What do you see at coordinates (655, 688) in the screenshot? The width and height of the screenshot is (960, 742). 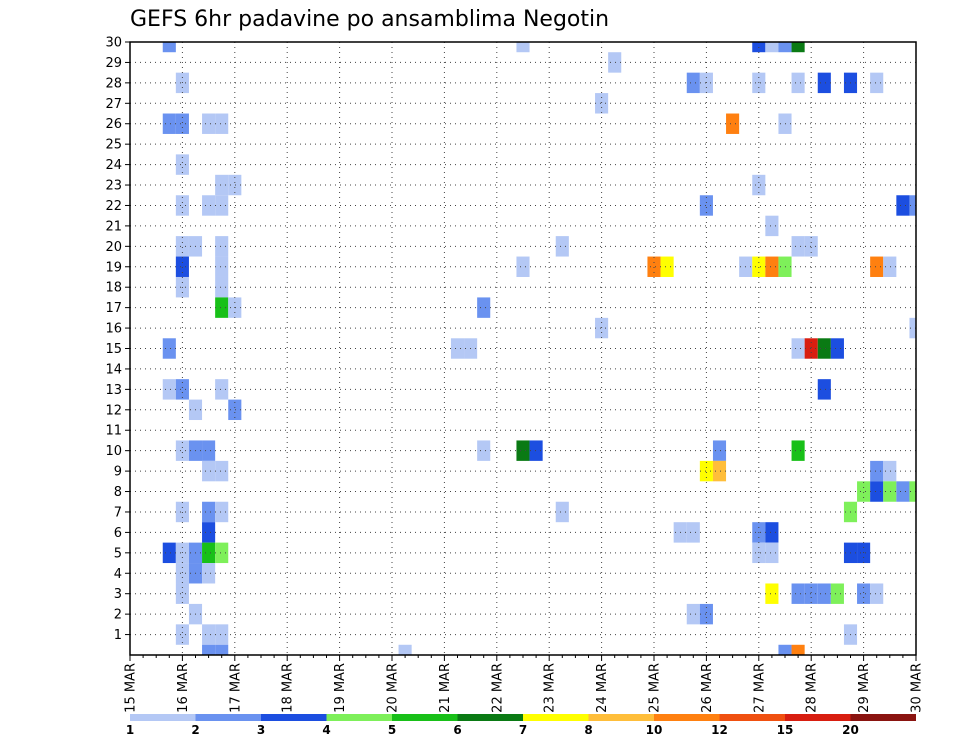 I see `x-tick-label: 25 MAR` at bounding box center [655, 688].